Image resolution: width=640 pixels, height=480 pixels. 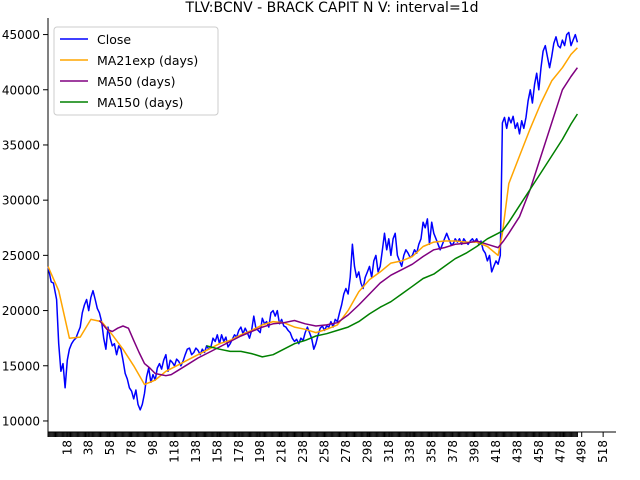 I want to click on legend-label-ma50: MA50 (days), so click(x=136, y=81).